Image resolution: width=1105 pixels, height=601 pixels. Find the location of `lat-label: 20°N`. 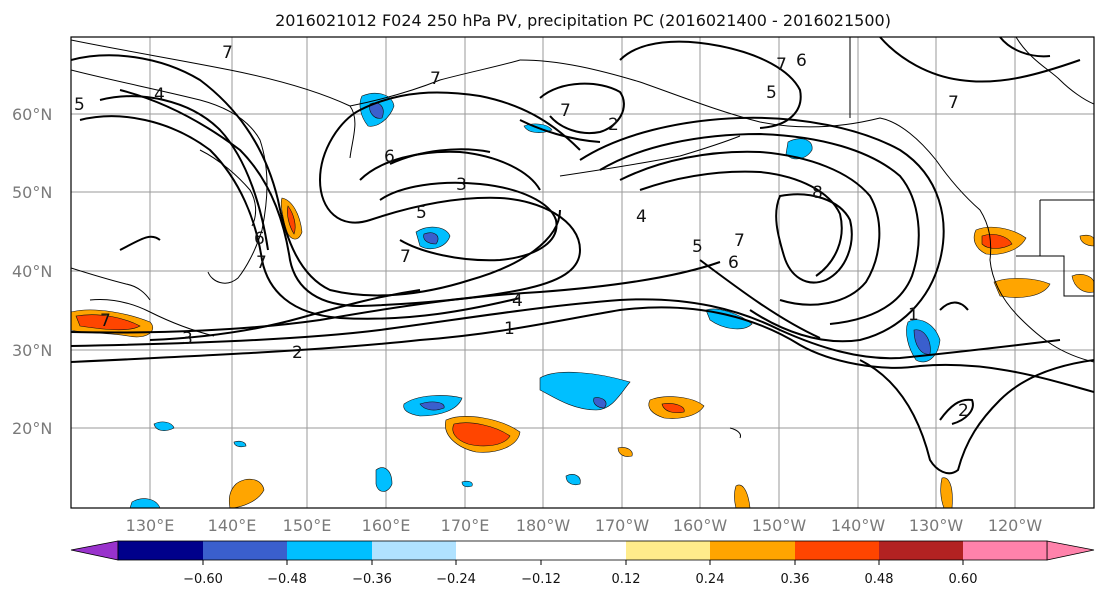

lat-label: 20°N is located at coordinates (32, 428).